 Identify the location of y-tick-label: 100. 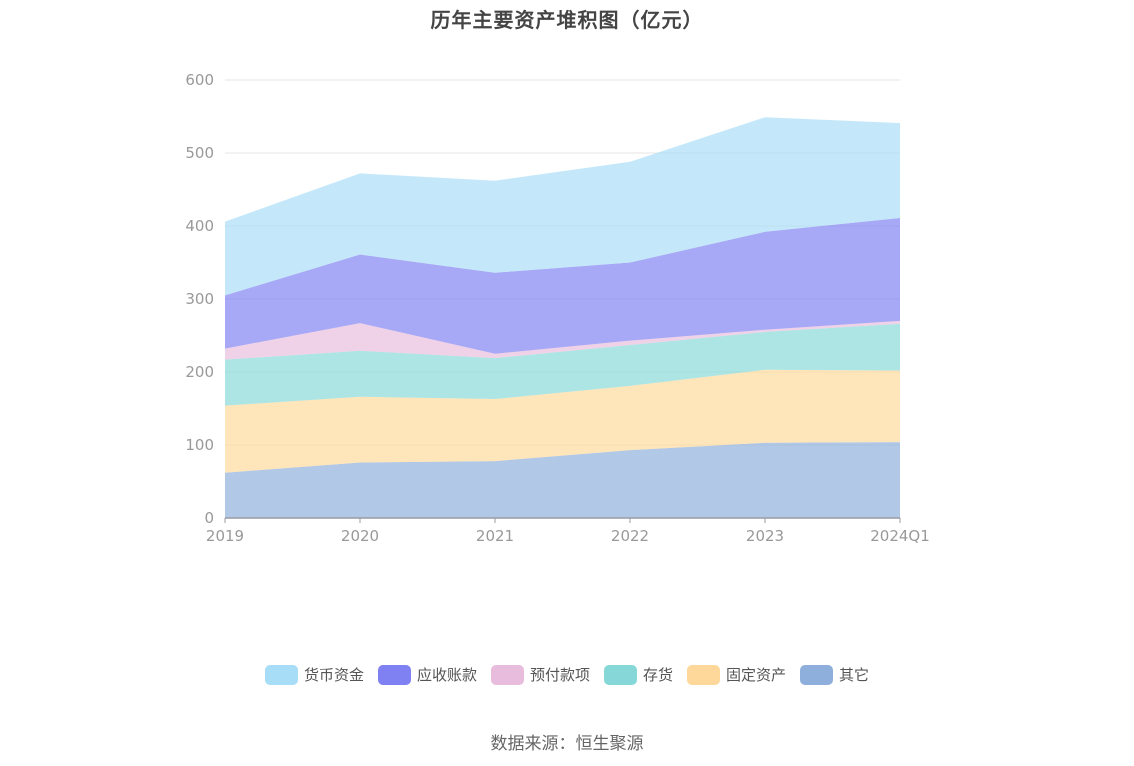
(199, 445).